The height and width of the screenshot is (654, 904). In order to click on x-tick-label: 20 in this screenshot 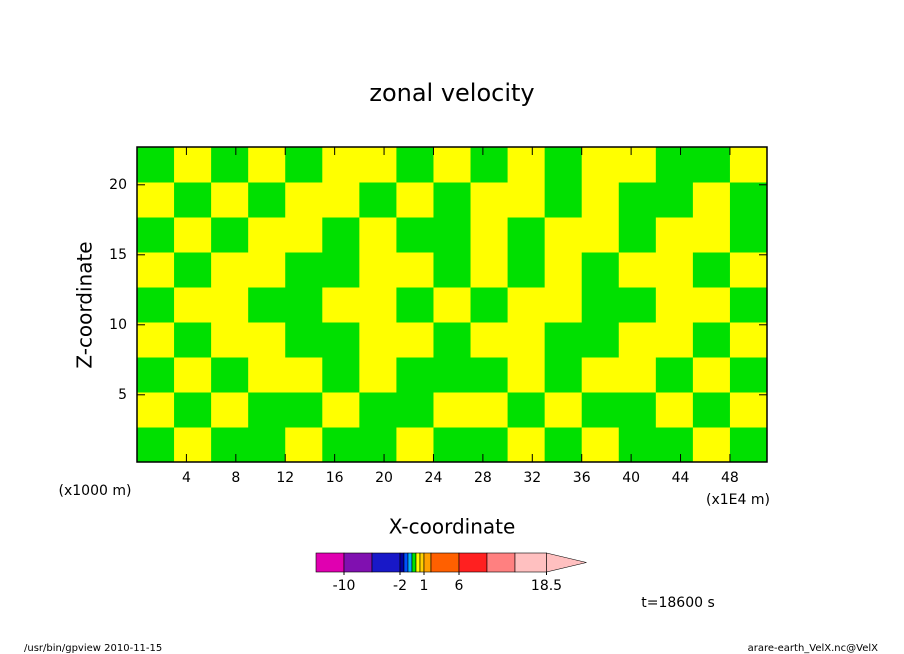, I will do `click(384, 478)`.